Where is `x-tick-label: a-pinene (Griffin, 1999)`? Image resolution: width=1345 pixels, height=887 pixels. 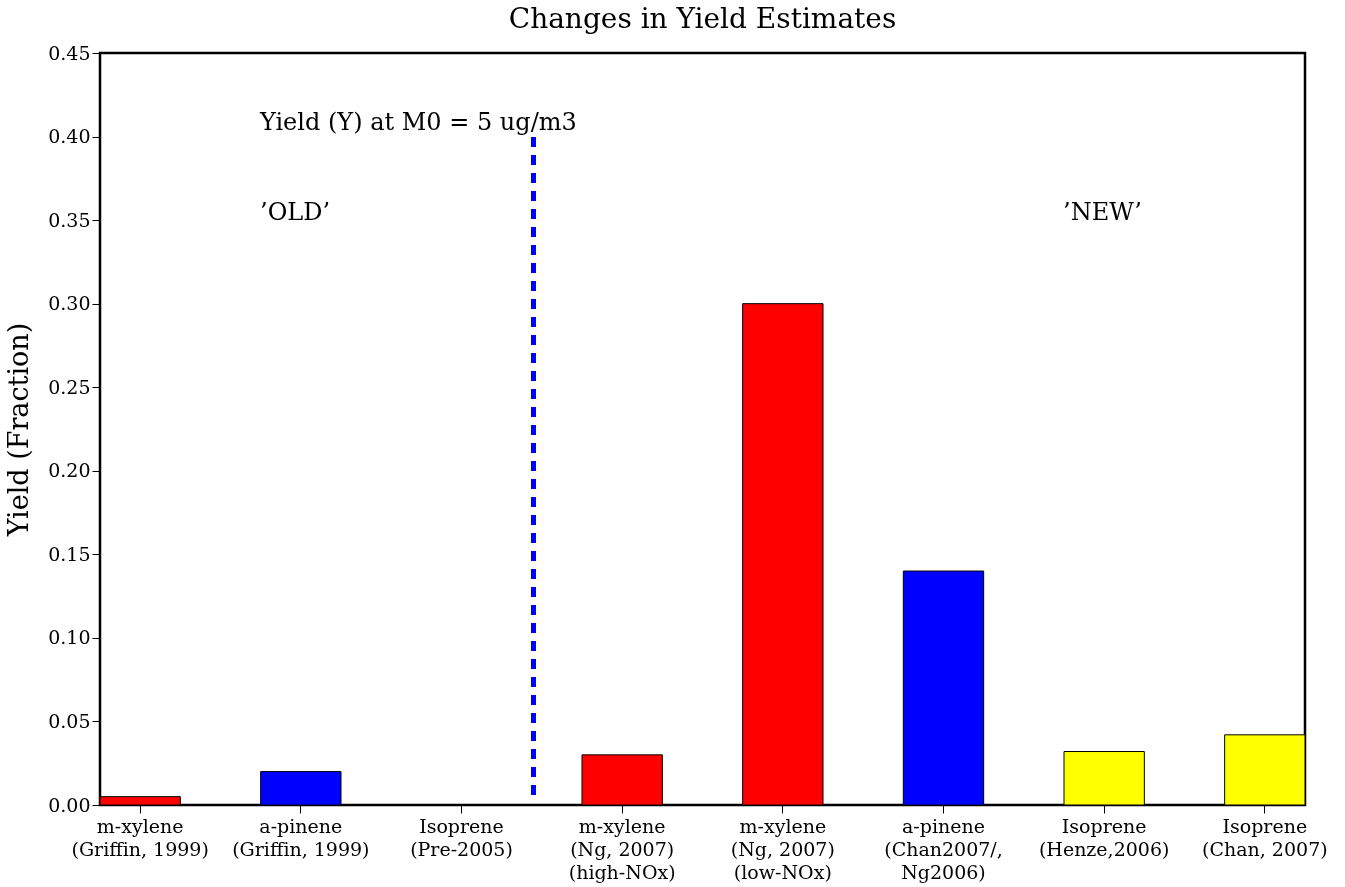
x-tick-label: a-pinene (Griffin, 1999) is located at coordinates (301, 837).